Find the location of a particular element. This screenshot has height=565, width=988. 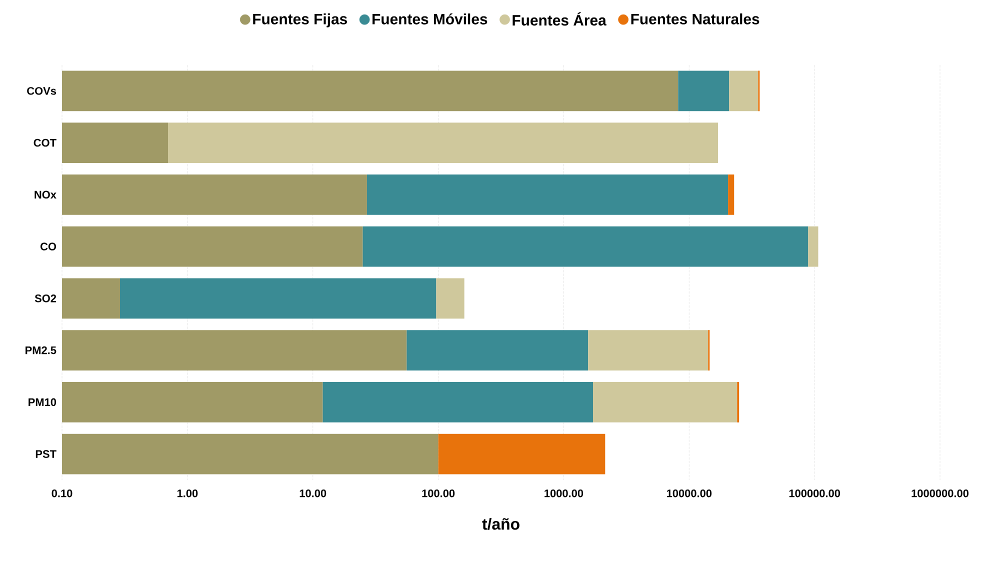

x-tick-label: 1000.00 is located at coordinates (564, 494).